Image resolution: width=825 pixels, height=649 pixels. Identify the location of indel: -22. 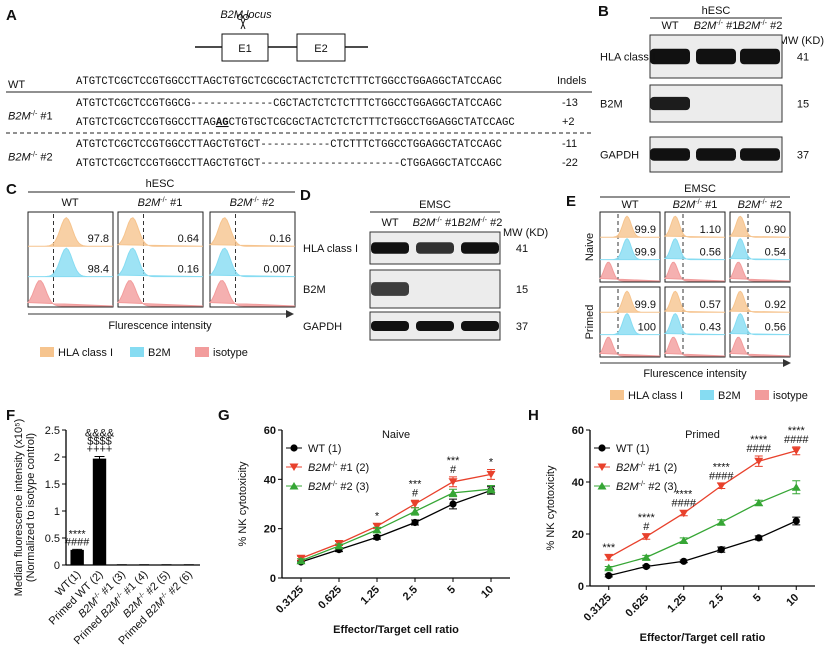
(570, 163).